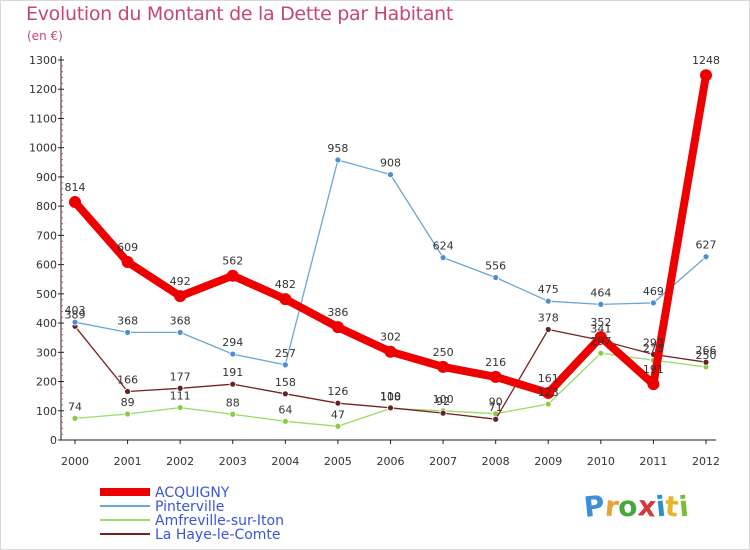 The height and width of the screenshot is (550, 750). What do you see at coordinates (548, 461) in the screenshot?
I see `x-tick-label: 2009` at bounding box center [548, 461].